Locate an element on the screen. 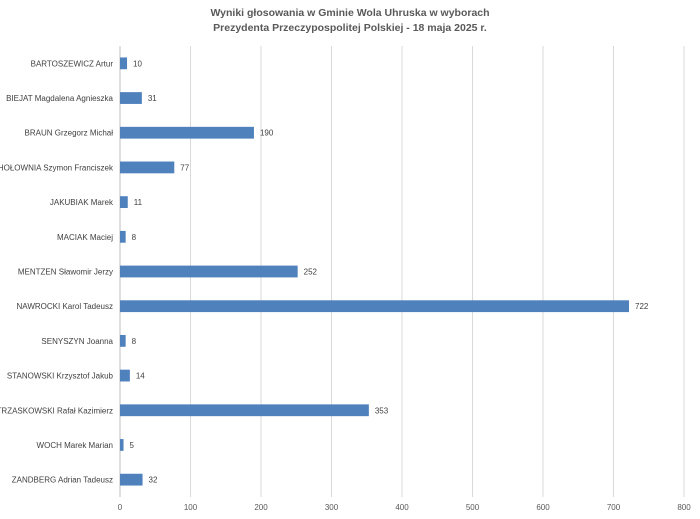 Image resolution: width=700 pixels, height=519 pixels. category-label: HOŁOWNIA Szymon Franciszek is located at coordinates (57, 167).